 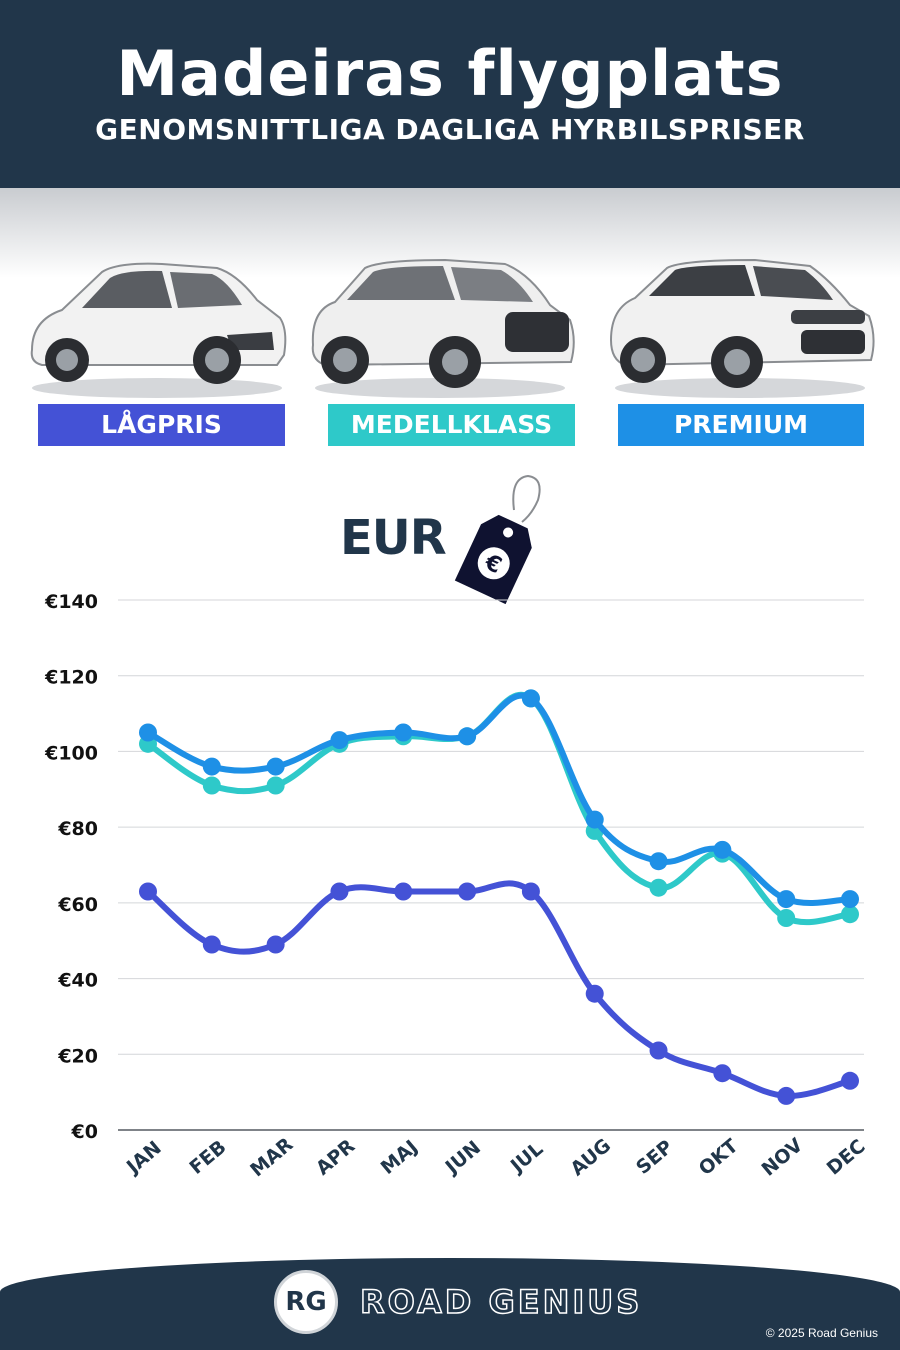 What do you see at coordinates (654, 1157) in the screenshot?
I see `x-tick-label: SEP` at bounding box center [654, 1157].